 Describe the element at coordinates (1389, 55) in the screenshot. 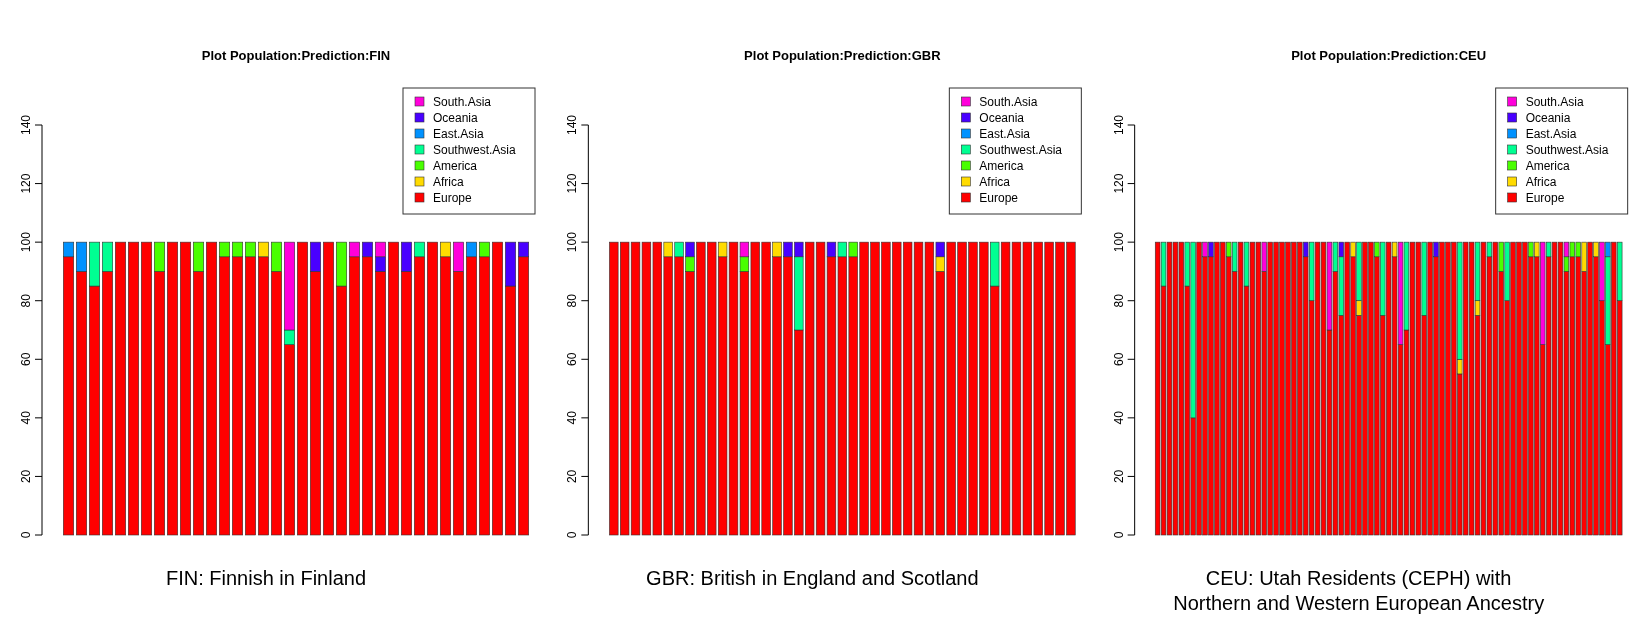

I see `chart-title: Plot Population:Prediction:CEU` at that location.